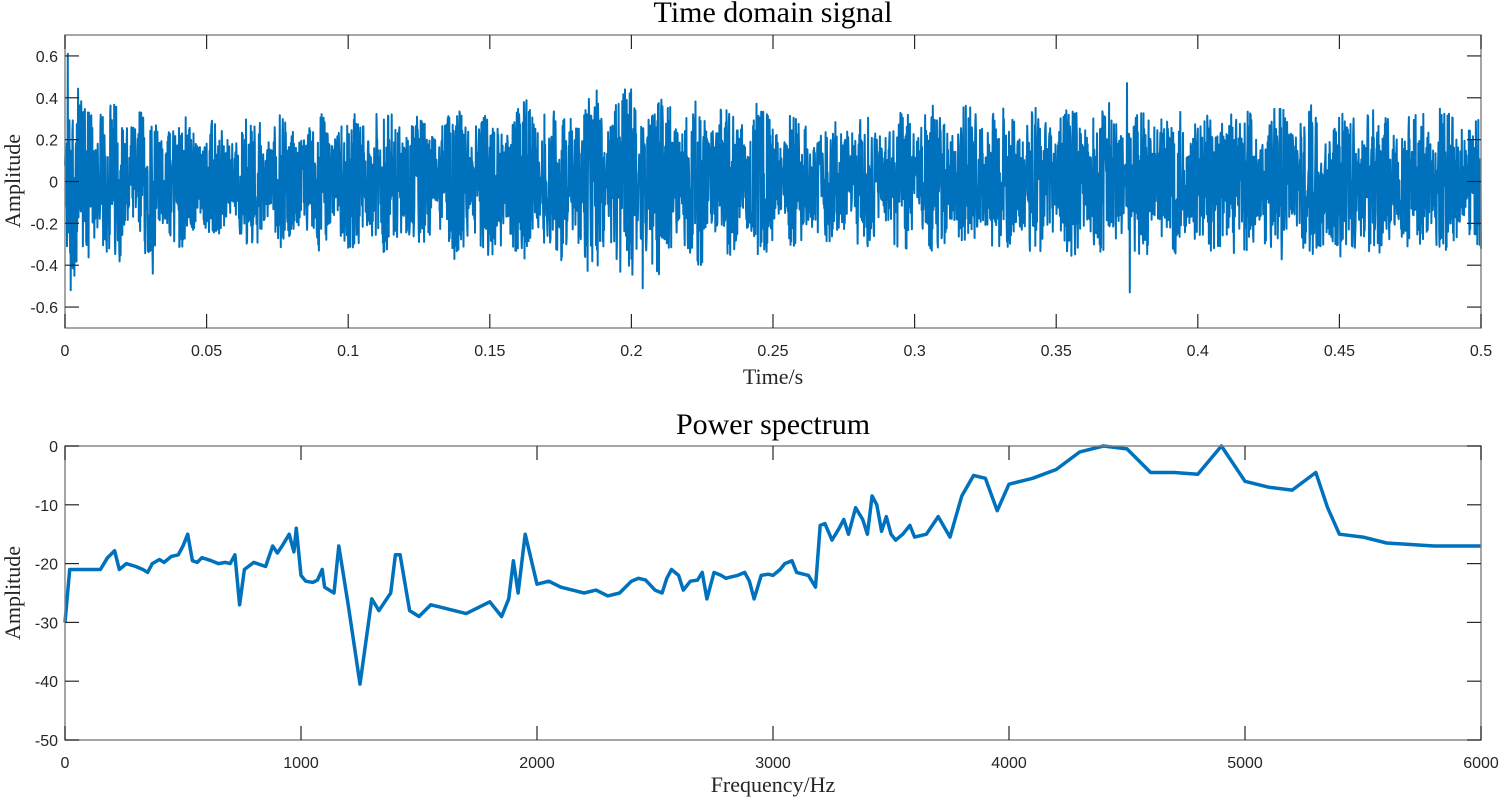 This screenshot has width=1500, height=801. What do you see at coordinates (12, 181) in the screenshot?
I see `top-y-label: Amplitude` at bounding box center [12, 181].